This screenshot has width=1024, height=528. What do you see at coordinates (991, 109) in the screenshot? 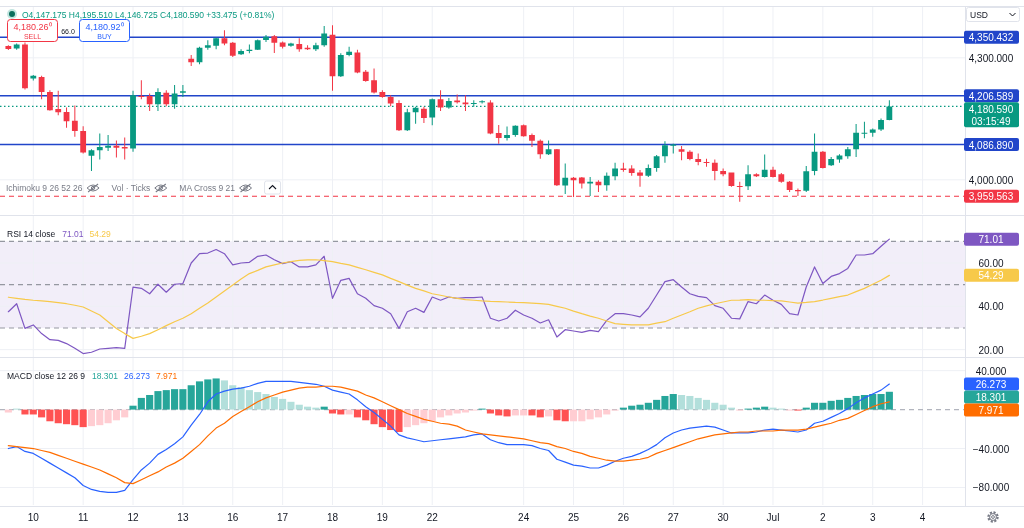
I see `ref-line-label: 4,180.590` at bounding box center [991, 109].